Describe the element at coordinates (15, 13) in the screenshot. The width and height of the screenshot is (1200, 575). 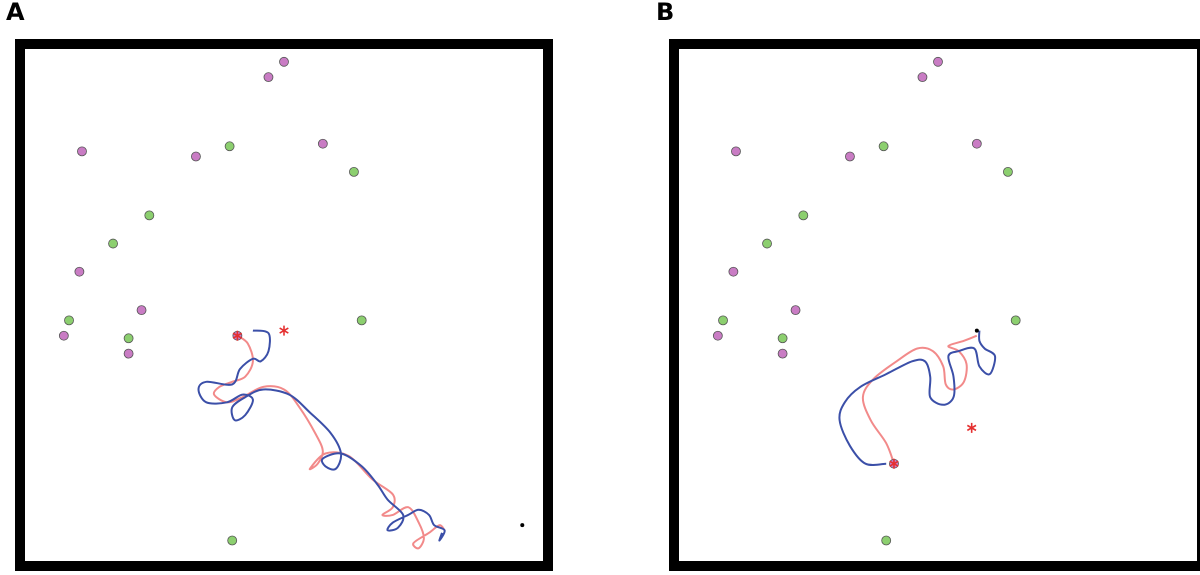
I see `panel-a-label: A` at that location.